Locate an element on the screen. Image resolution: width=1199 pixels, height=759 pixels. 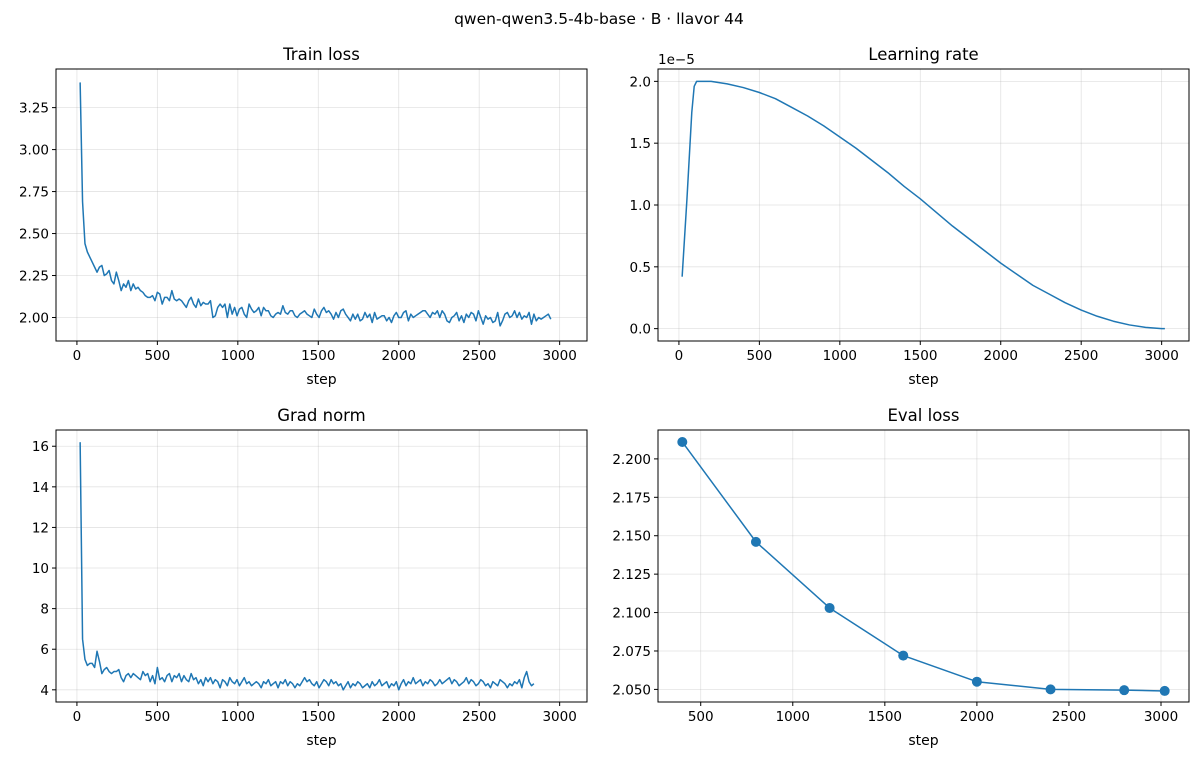
train-loss-y-tick-label: 2.75 is located at coordinates (34, 193).